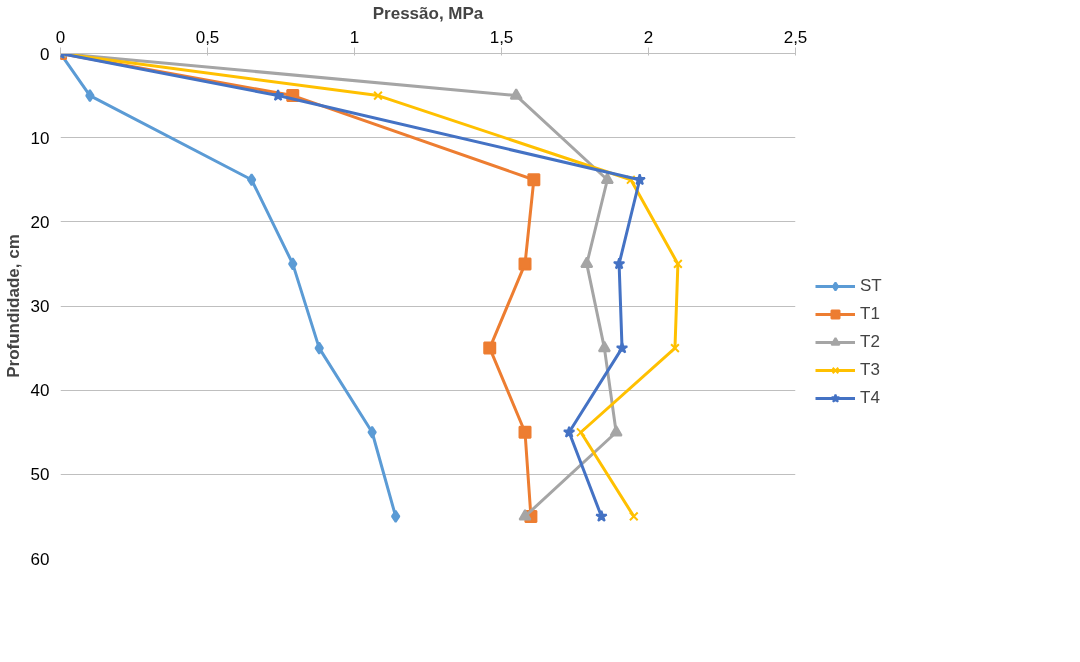 The image size is (1080, 662). I want to click on legend-label: T2, so click(870, 342).